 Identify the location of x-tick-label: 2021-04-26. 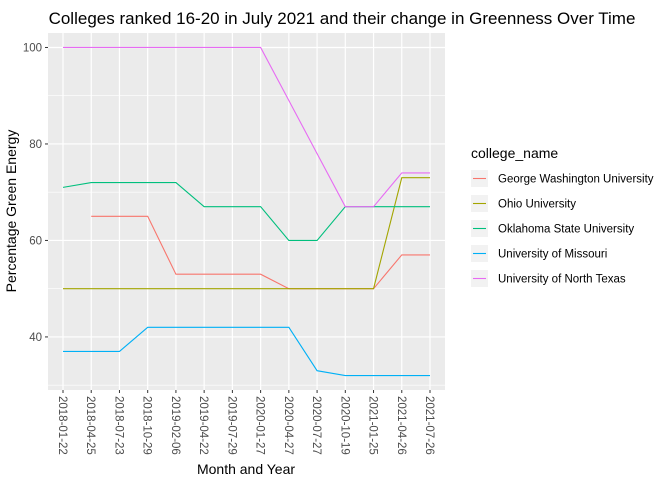
(401, 425).